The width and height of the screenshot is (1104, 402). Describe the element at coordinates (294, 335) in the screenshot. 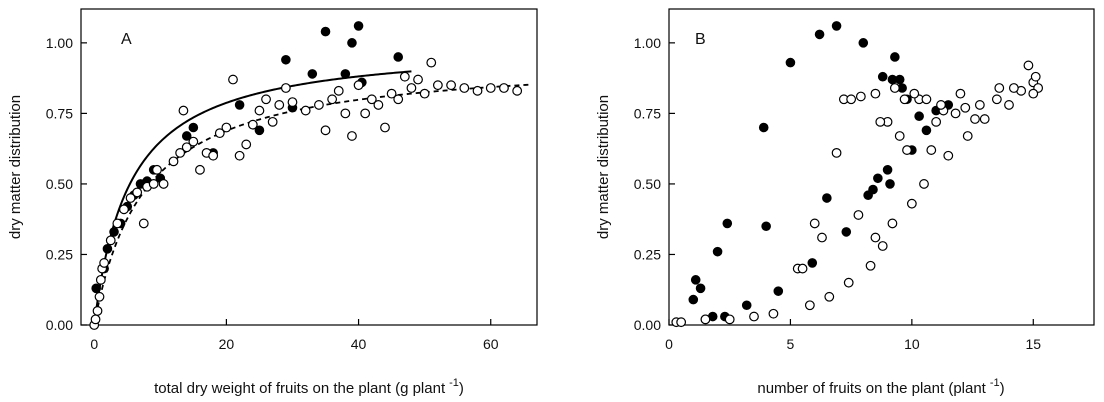

I see `panel-a-x-ticks: 0 20 40 60` at that location.